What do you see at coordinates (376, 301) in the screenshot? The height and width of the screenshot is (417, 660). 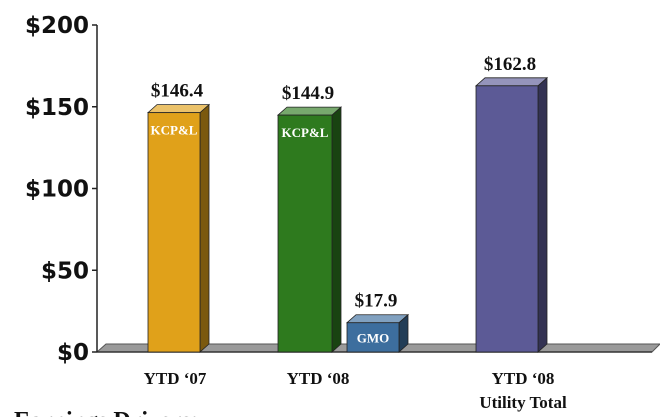 I see `value-label: $17.9` at bounding box center [376, 301].